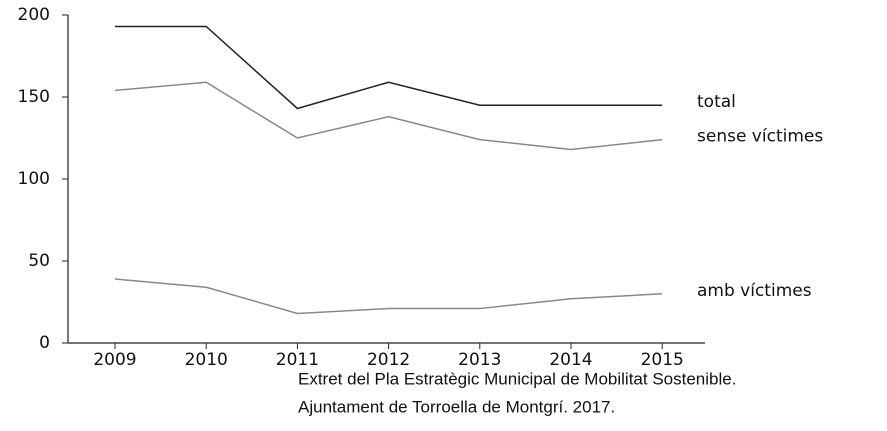 The height and width of the screenshot is (431, 887). I want to click on y-tick-label: 0, so click(44, 343).